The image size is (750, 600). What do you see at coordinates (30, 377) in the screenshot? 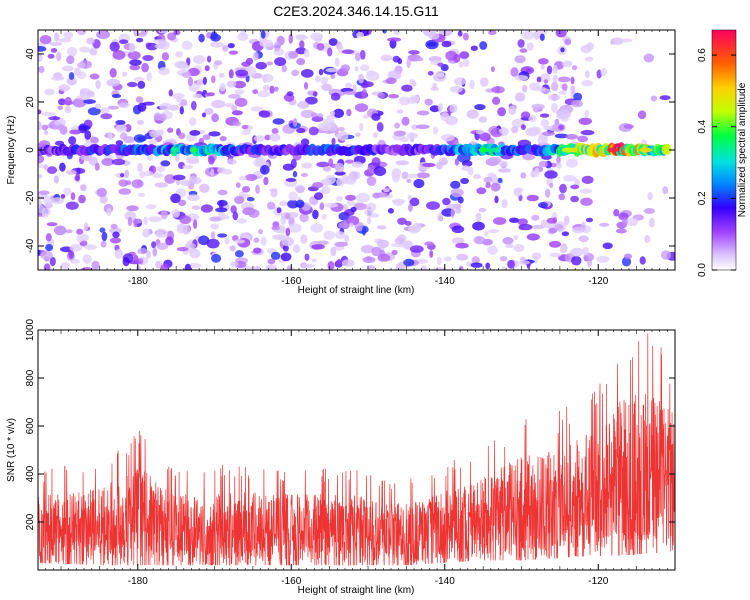
I see `y-tick-label: 800` at bounding box center [30, 377].